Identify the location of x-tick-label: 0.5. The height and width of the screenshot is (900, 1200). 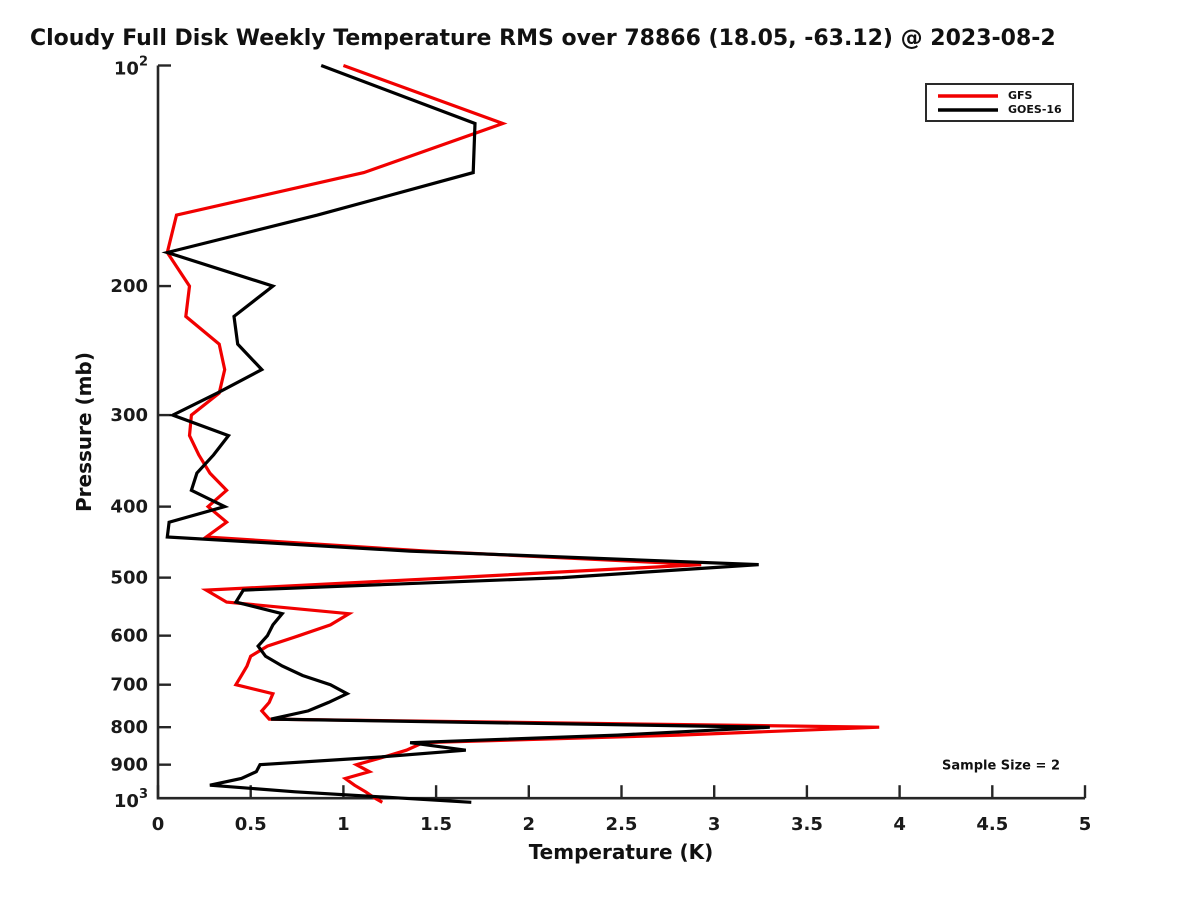
(251, 824).